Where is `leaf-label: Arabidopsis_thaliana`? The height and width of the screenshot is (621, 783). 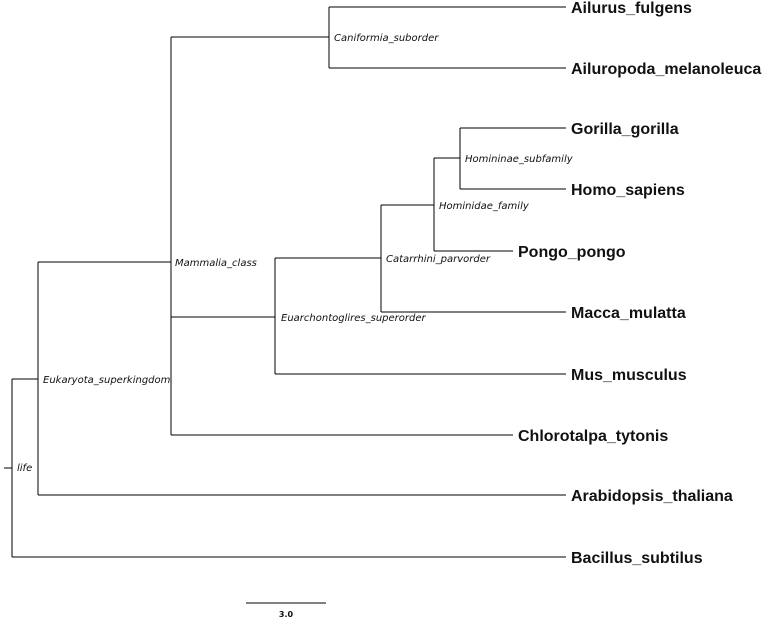 leaf-label: Arabidopsis_thaliana is located at coordinates (652, 496).